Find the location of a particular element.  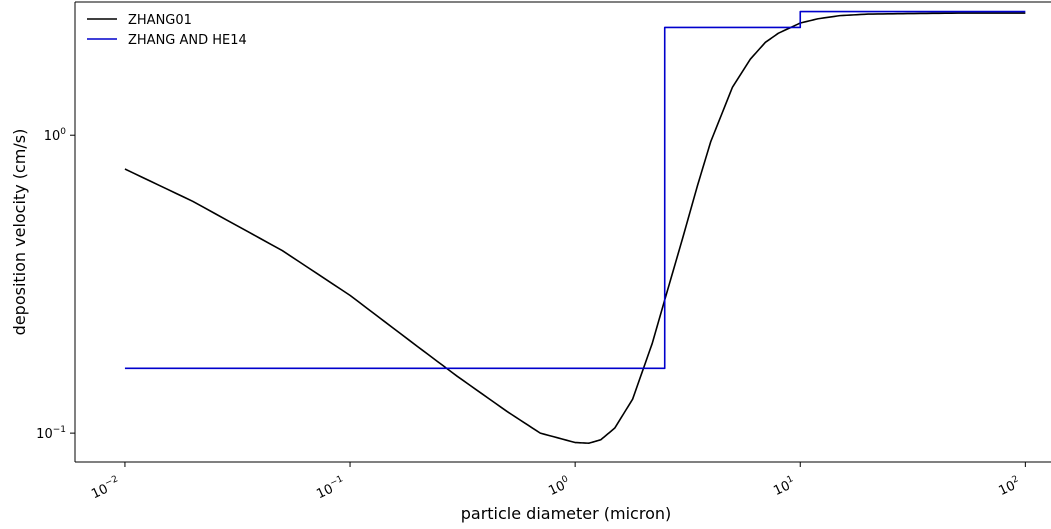

y-axis-label: deposition velocity (cm/s) is located at coordinates (19, 232).